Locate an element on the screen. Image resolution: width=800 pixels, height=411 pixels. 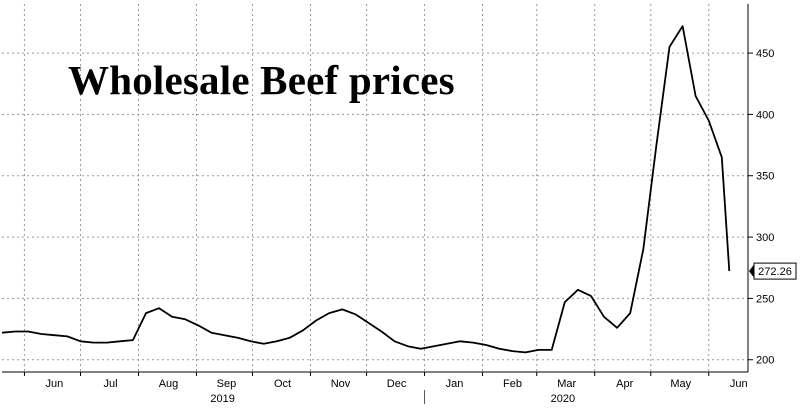
x-tick-label: Feb is located at coordinates (512, 384).